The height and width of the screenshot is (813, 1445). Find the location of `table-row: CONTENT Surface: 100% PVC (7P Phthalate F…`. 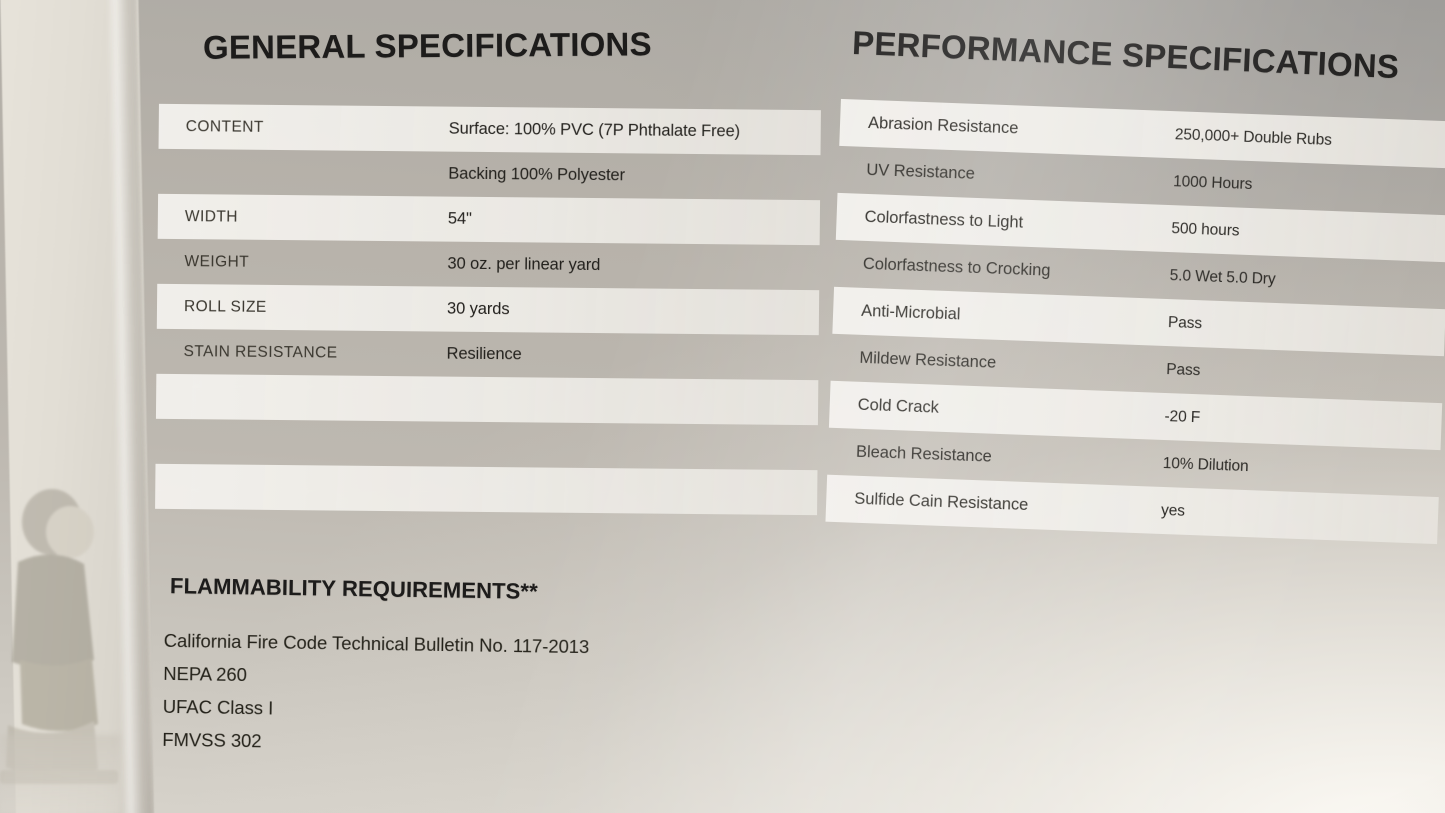

table-row: CONTENT Surface: 100% PVC (7P Phthalate F… is located at coordinates (489, 129).